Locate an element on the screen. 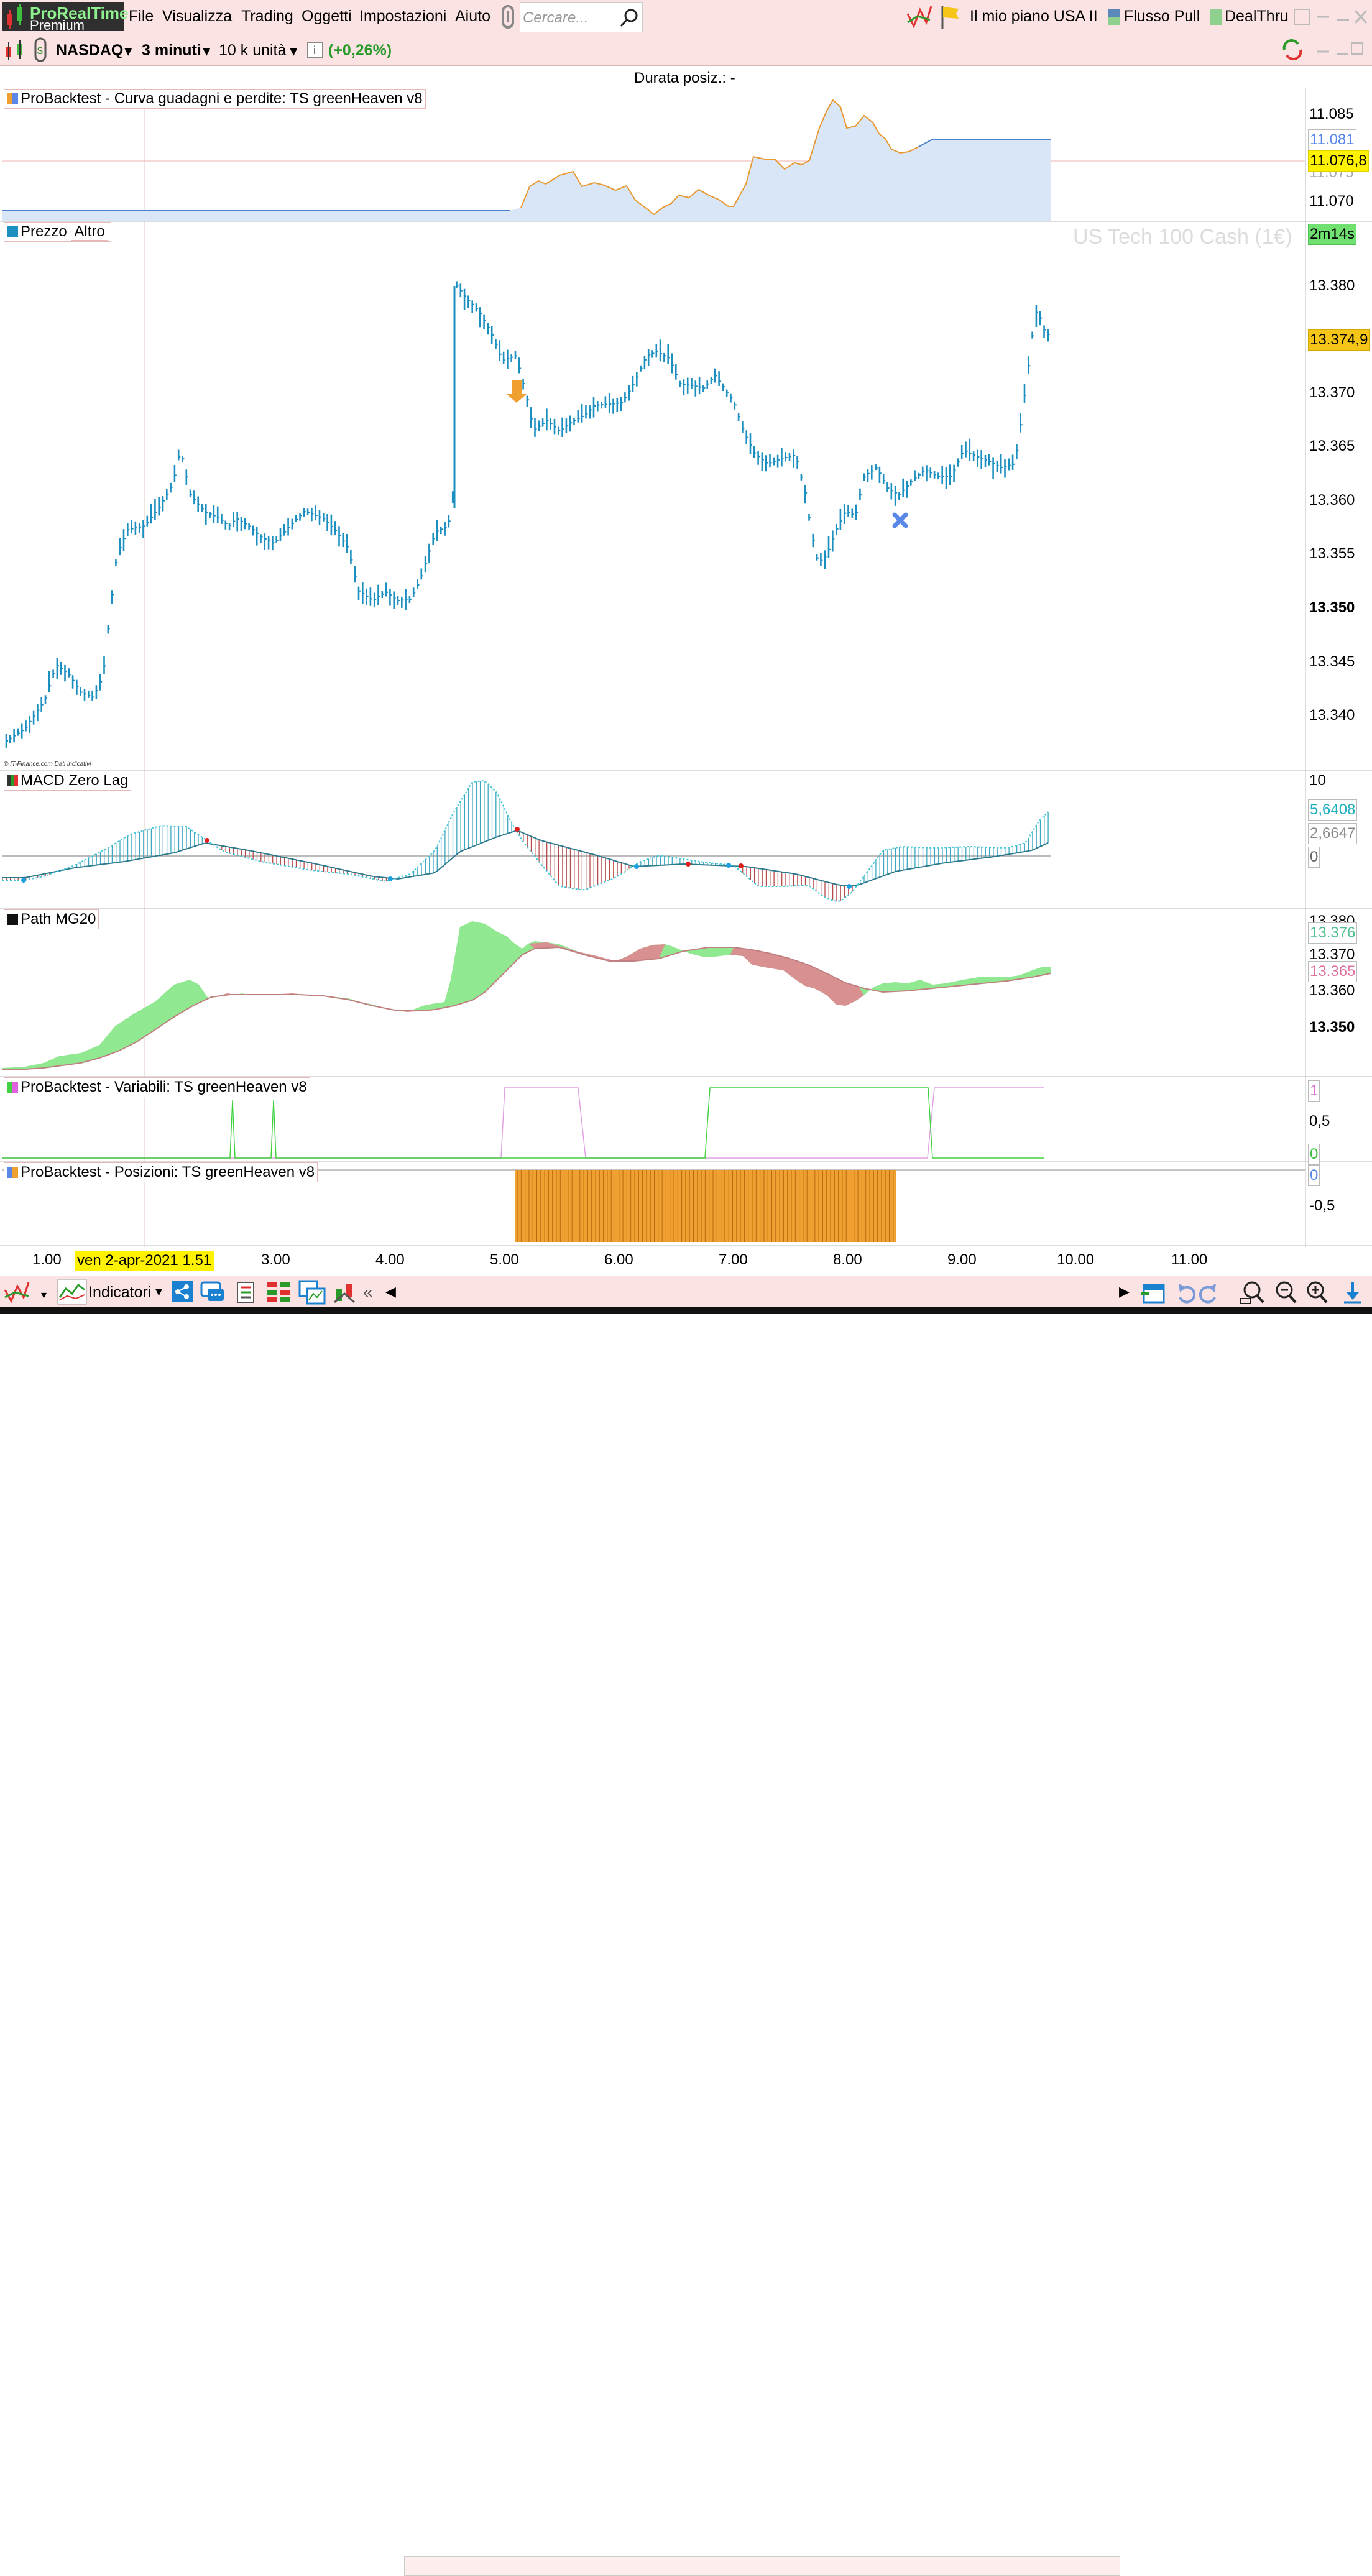  undo-icon is located at coordinates (1187, 1294).